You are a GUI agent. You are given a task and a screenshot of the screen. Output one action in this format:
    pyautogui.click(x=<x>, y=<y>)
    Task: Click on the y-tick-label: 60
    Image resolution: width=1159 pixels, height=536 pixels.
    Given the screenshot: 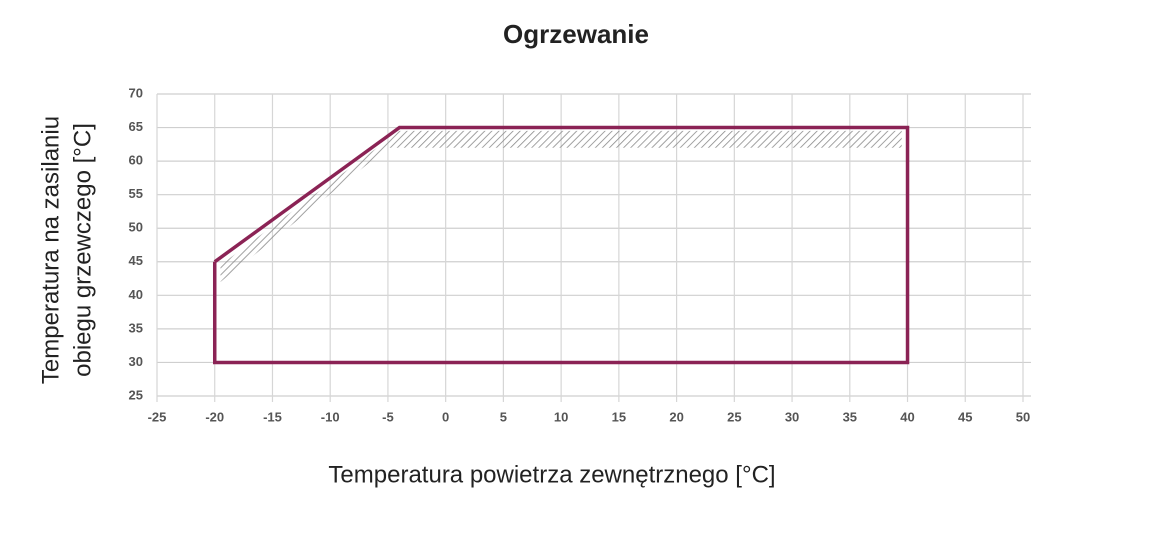 What is the action you would take?
    pyautogui.click(x=136, y=160)
    